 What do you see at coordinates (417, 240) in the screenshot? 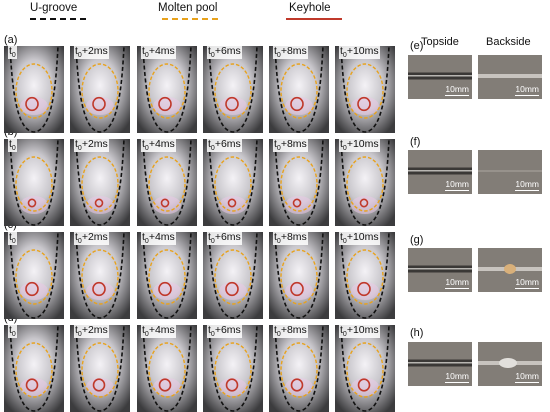
I see `side-panel-label: (g)` at bounding box center [417, 240].